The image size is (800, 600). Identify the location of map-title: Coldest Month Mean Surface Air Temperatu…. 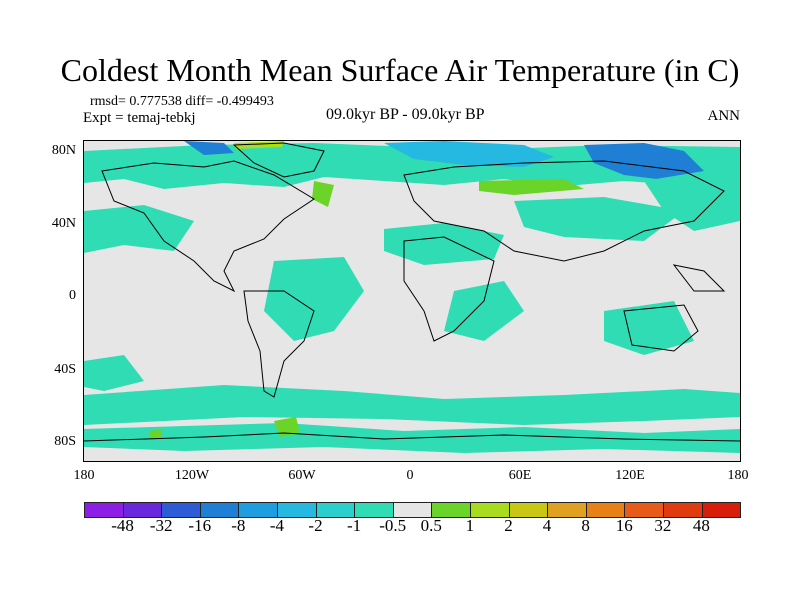
(400, 70).